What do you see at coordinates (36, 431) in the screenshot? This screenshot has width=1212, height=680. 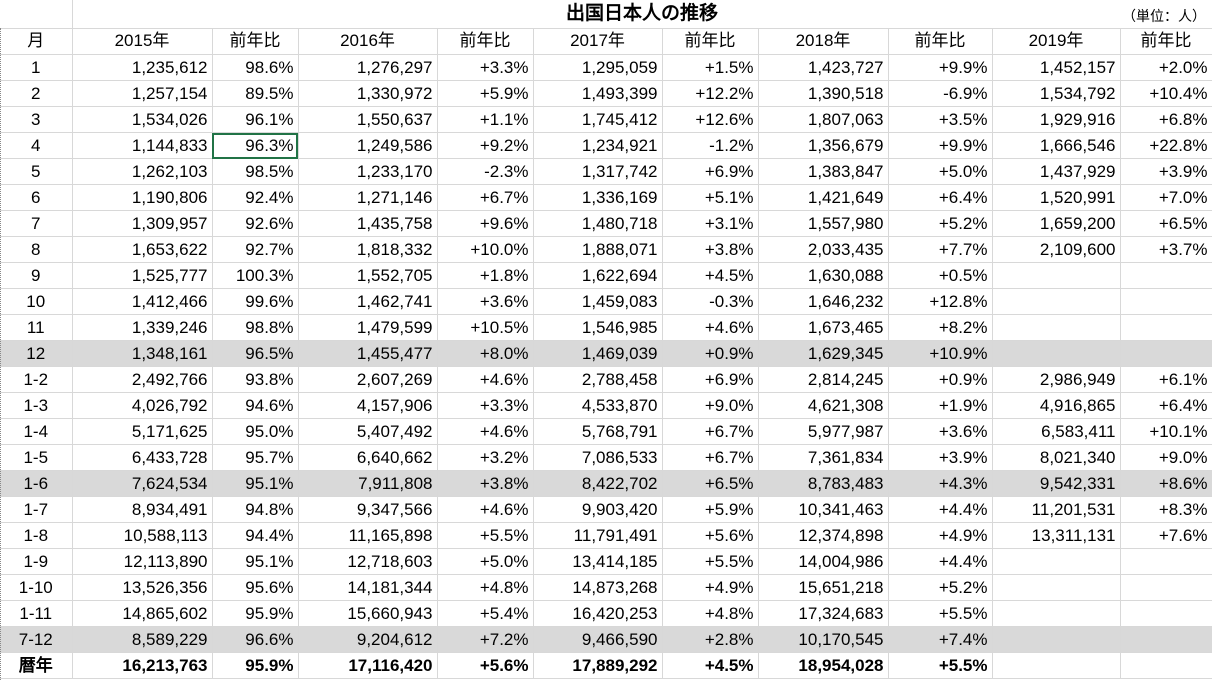 I see `row-label-cell: 1-4` at bounding box center [36, 431].